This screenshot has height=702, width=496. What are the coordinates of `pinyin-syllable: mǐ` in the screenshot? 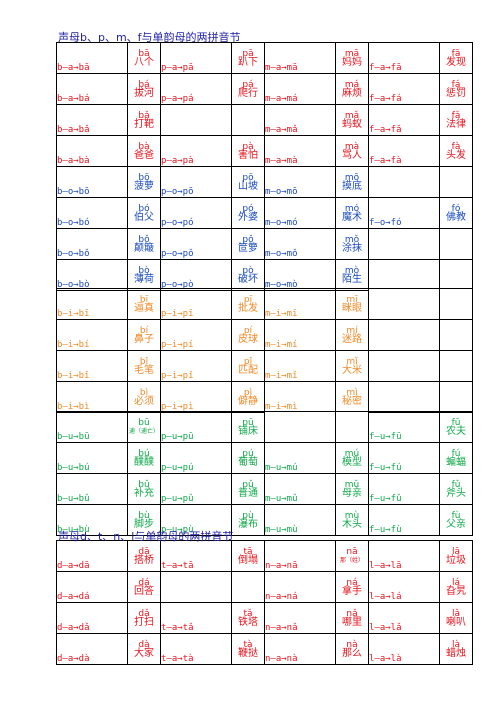 It's located at (352, 361).